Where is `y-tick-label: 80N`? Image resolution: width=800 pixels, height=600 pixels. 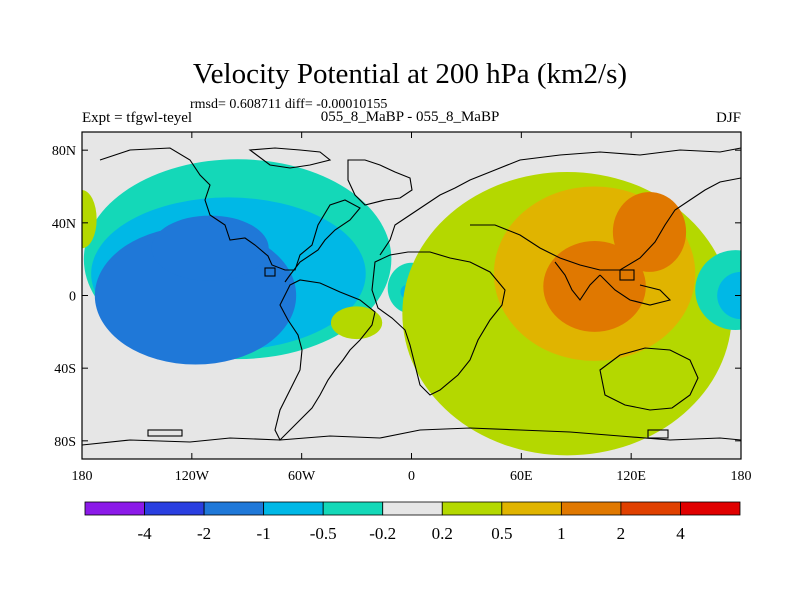
y-tick-label: 80N is located at coordinates (64, 151).